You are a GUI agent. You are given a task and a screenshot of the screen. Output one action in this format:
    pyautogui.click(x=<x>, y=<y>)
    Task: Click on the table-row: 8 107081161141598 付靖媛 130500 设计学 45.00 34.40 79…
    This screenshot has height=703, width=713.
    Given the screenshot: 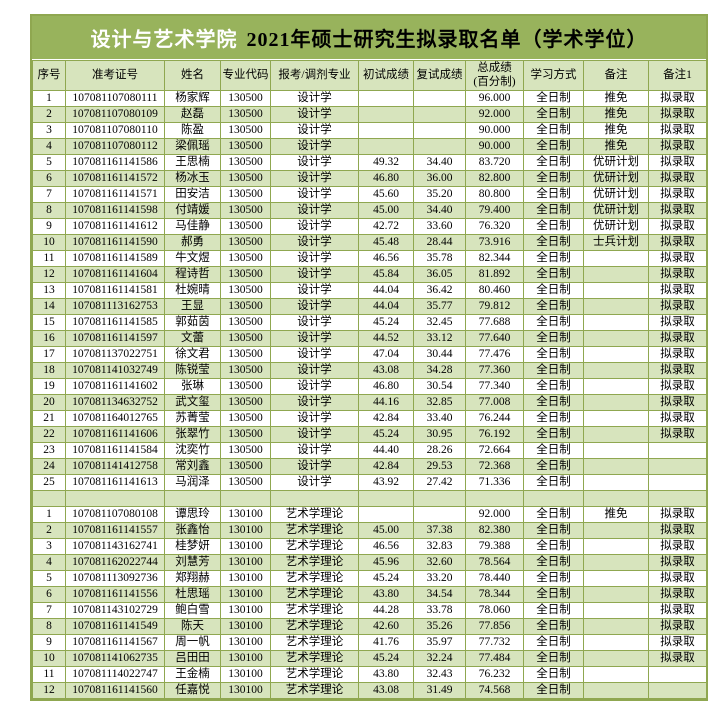 What is the action you would take?
    pyautogui.click(x=369, y=210)
    